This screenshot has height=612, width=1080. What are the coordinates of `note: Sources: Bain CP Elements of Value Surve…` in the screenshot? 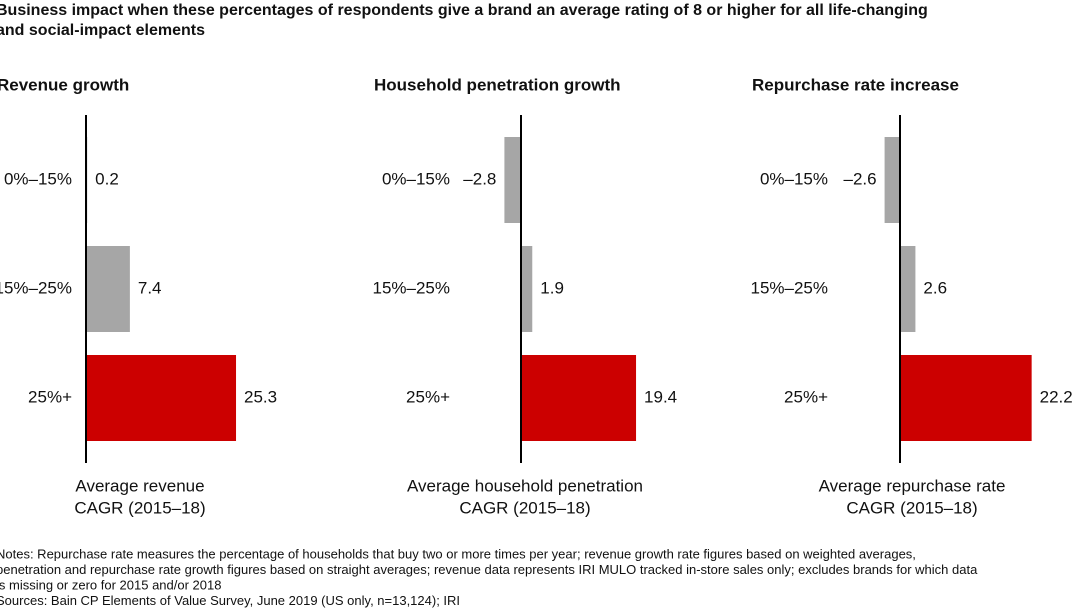 It's located at (230, 600).